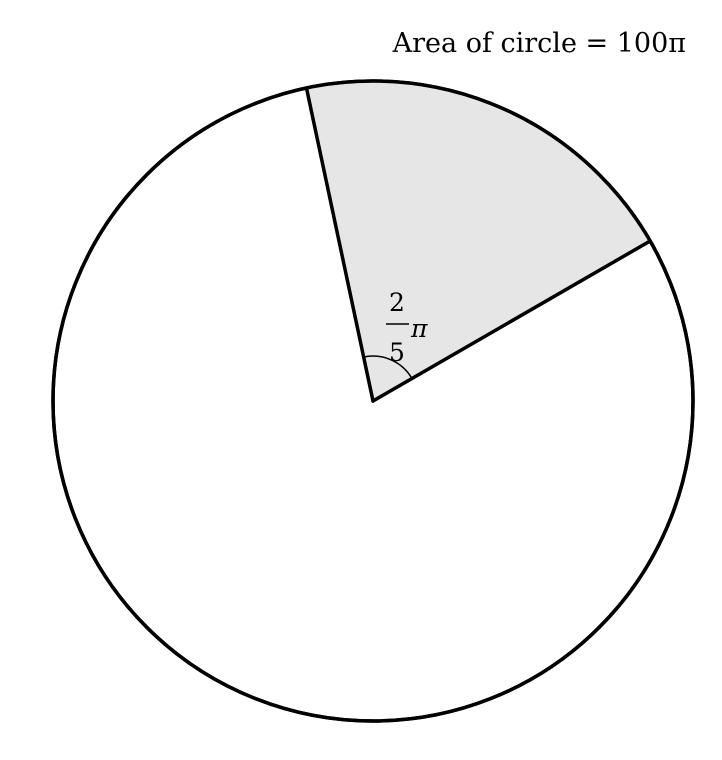 The width and height of the screenshot is (722, 760). Describe the element at coordinates (511, 321) in the screenshot. I see `radius-right` at that location.